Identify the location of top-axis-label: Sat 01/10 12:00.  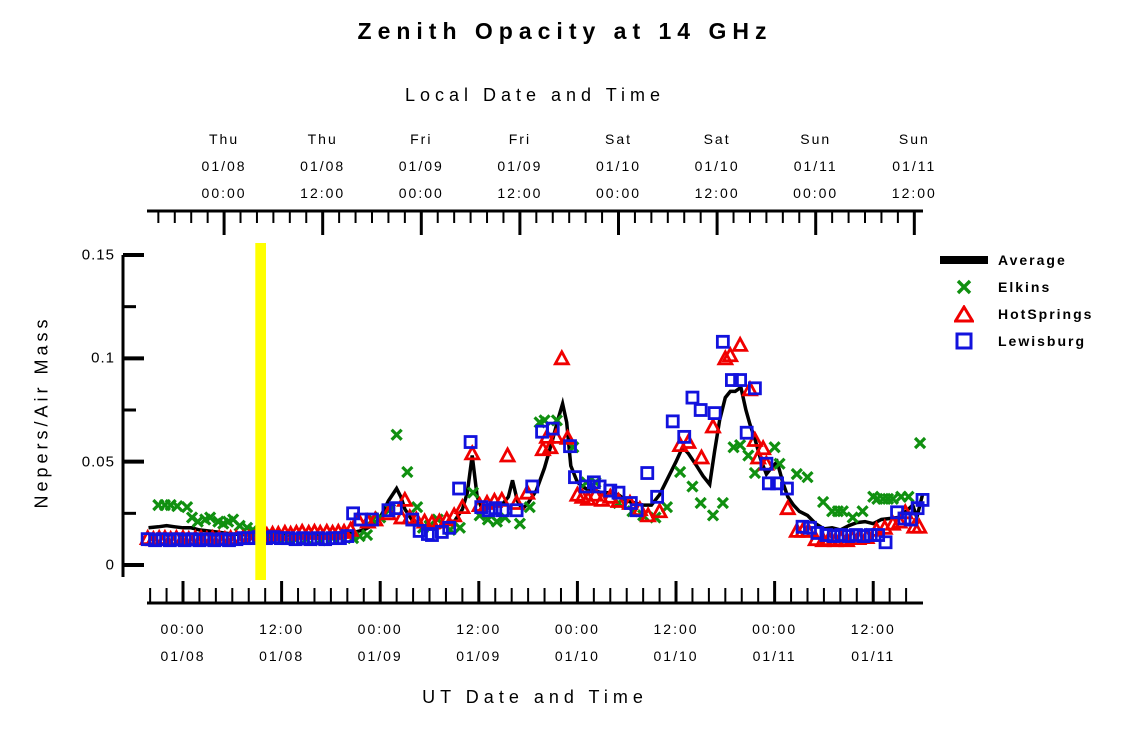
(717, 166).